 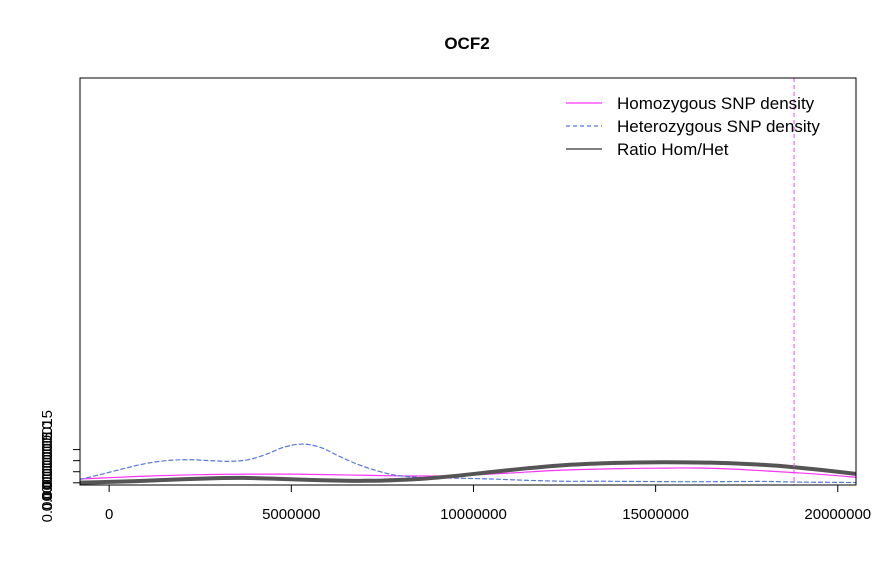 I want to click on x-tick-label: 5000000, so click(x=291, y=514).